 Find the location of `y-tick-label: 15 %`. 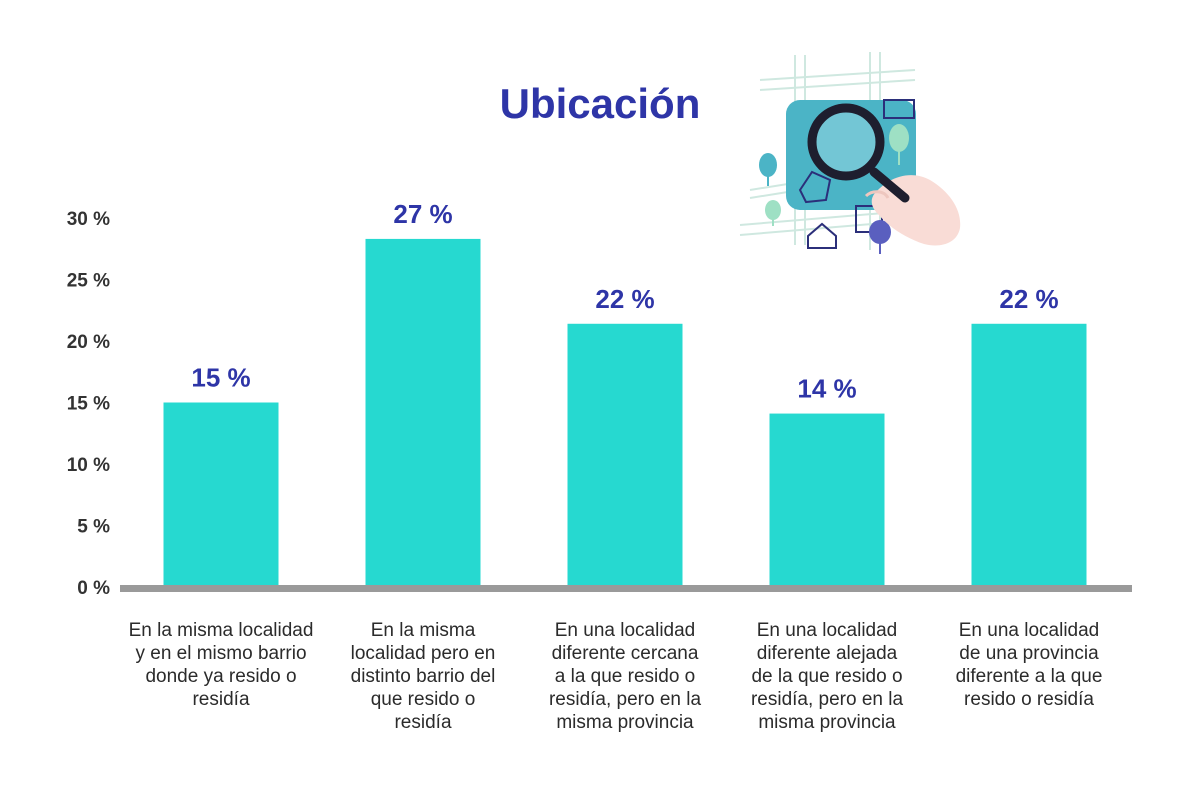

y-tick-label: 15 % is located at coordinates (88, 404).